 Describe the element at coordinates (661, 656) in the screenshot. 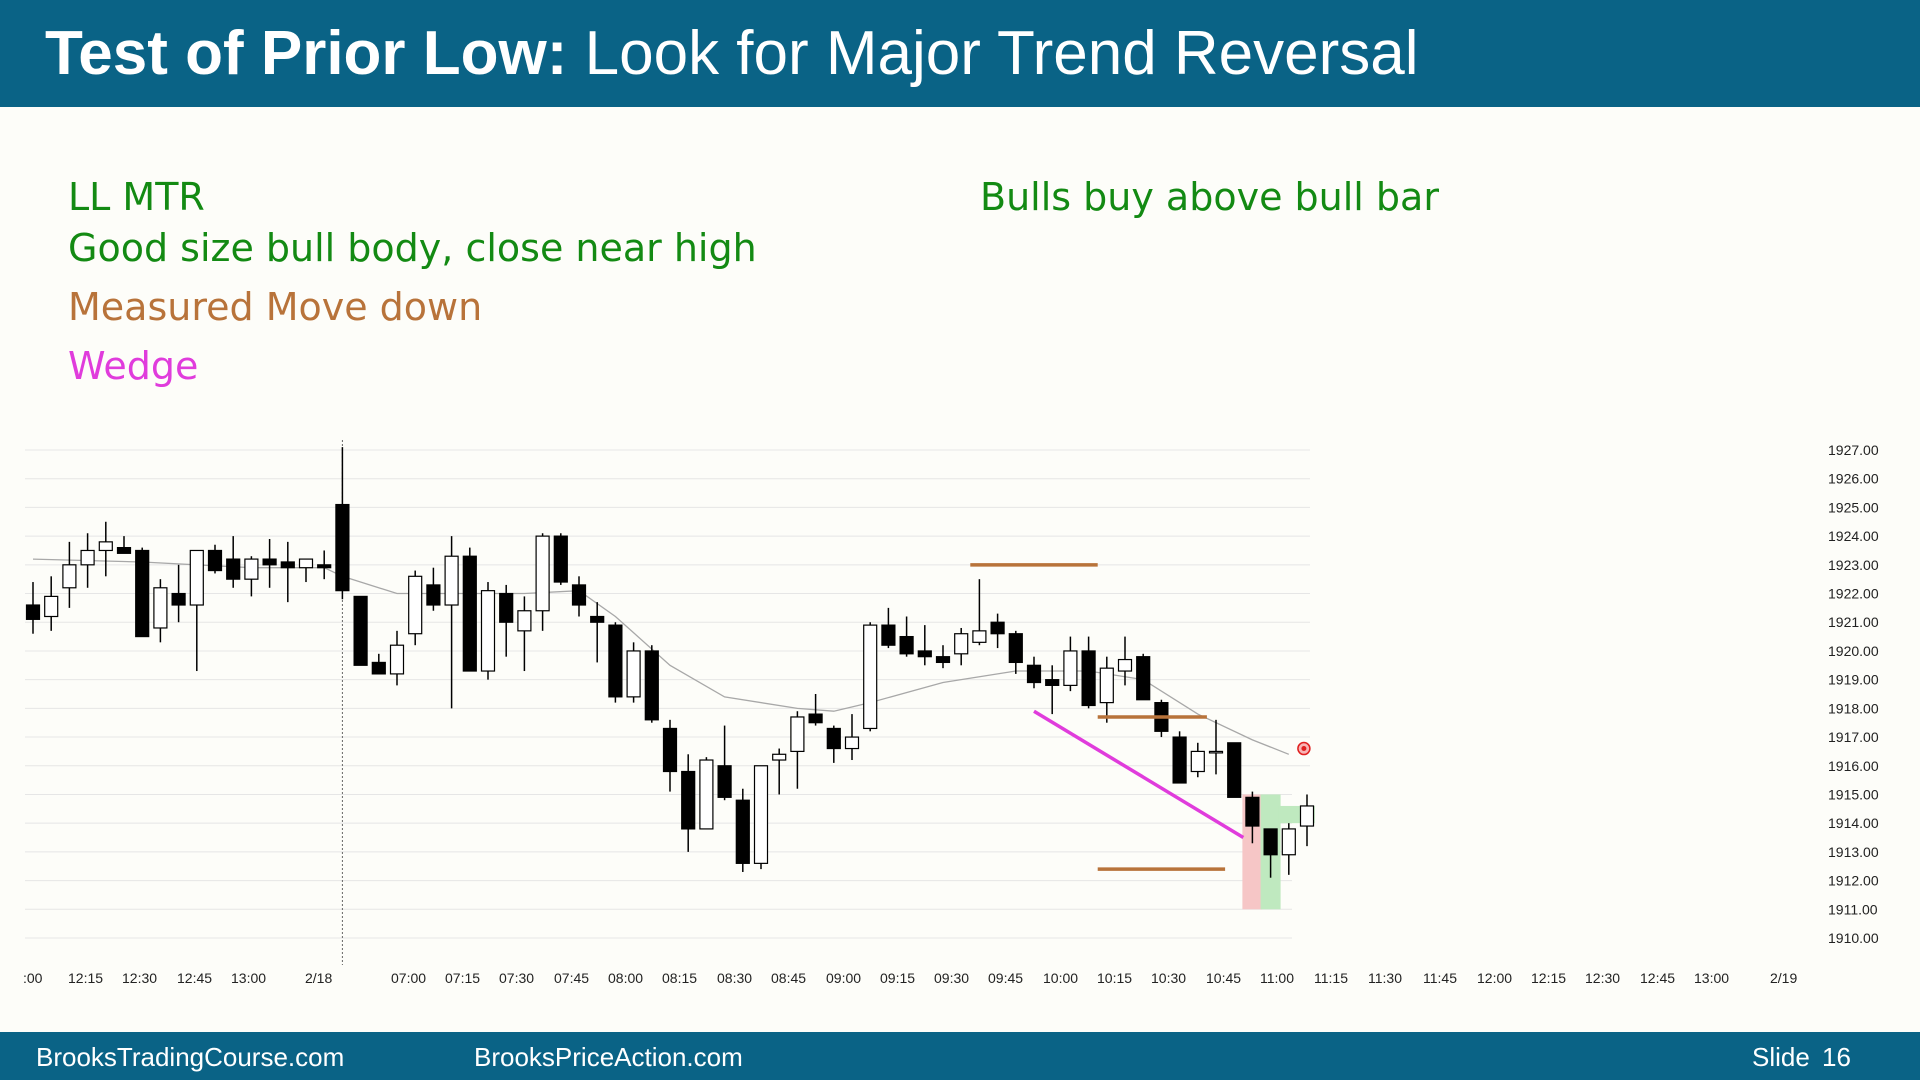

I see `ema-polyline` at that location.